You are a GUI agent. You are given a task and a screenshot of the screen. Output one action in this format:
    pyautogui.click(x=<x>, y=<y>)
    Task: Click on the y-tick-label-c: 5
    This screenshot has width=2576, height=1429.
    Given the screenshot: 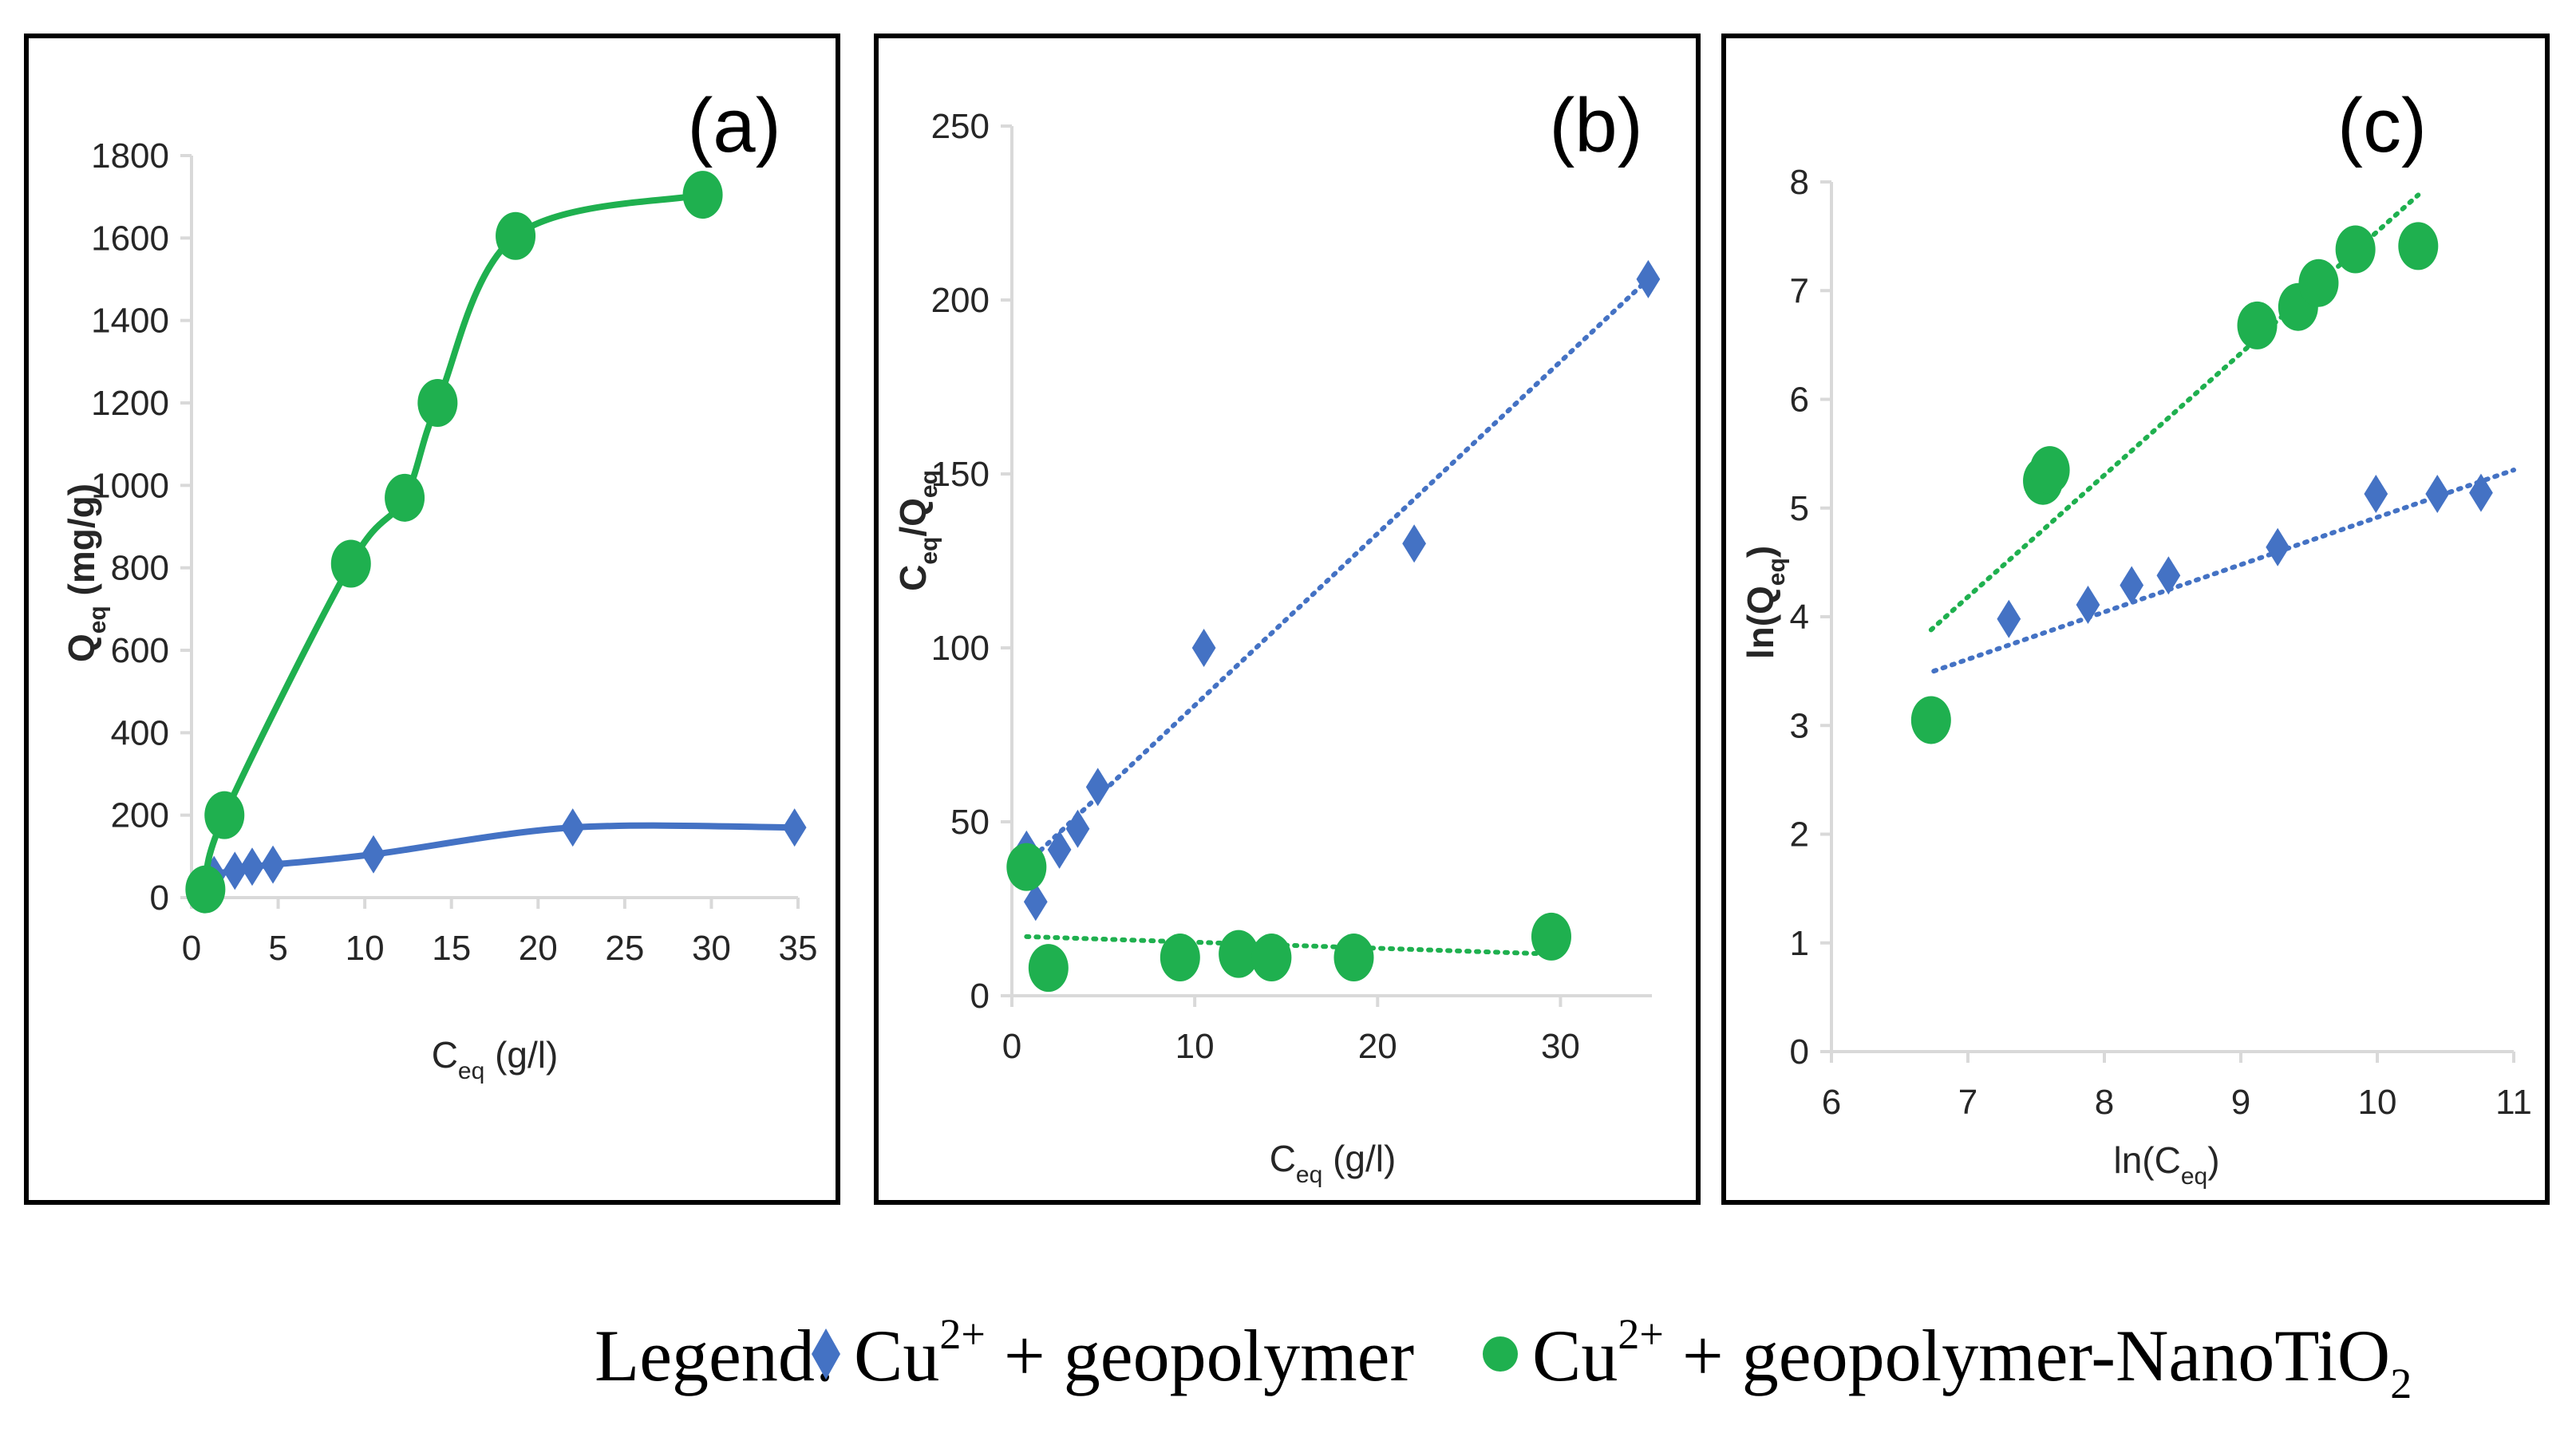 What is the action you would take?
    pyautogui.click(x=1799, y=509)
    